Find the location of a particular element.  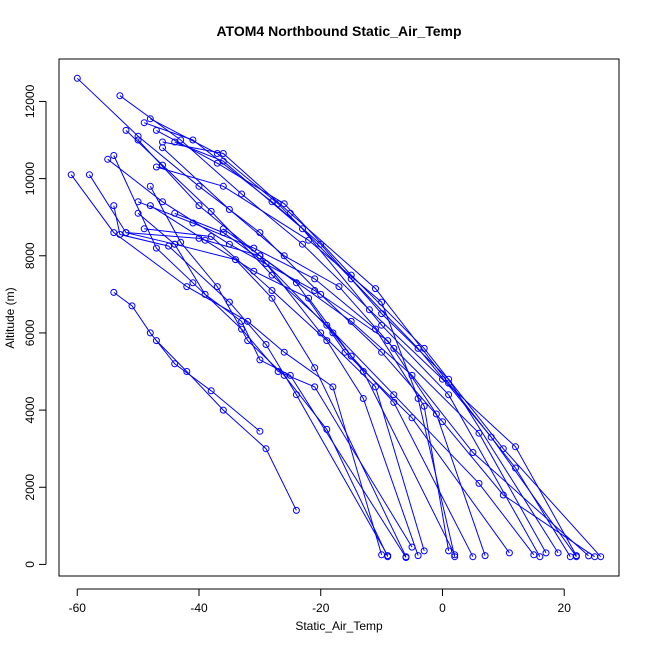

y-tick-label: 10000 is located at coordinates (30, 179).